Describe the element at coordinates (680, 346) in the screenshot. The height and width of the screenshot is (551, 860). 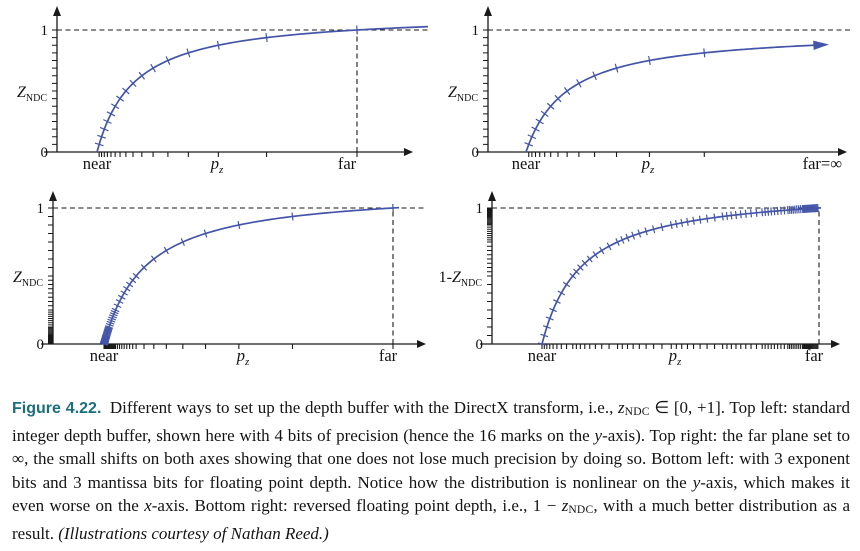
I see `x-axis-ticks` at that location.